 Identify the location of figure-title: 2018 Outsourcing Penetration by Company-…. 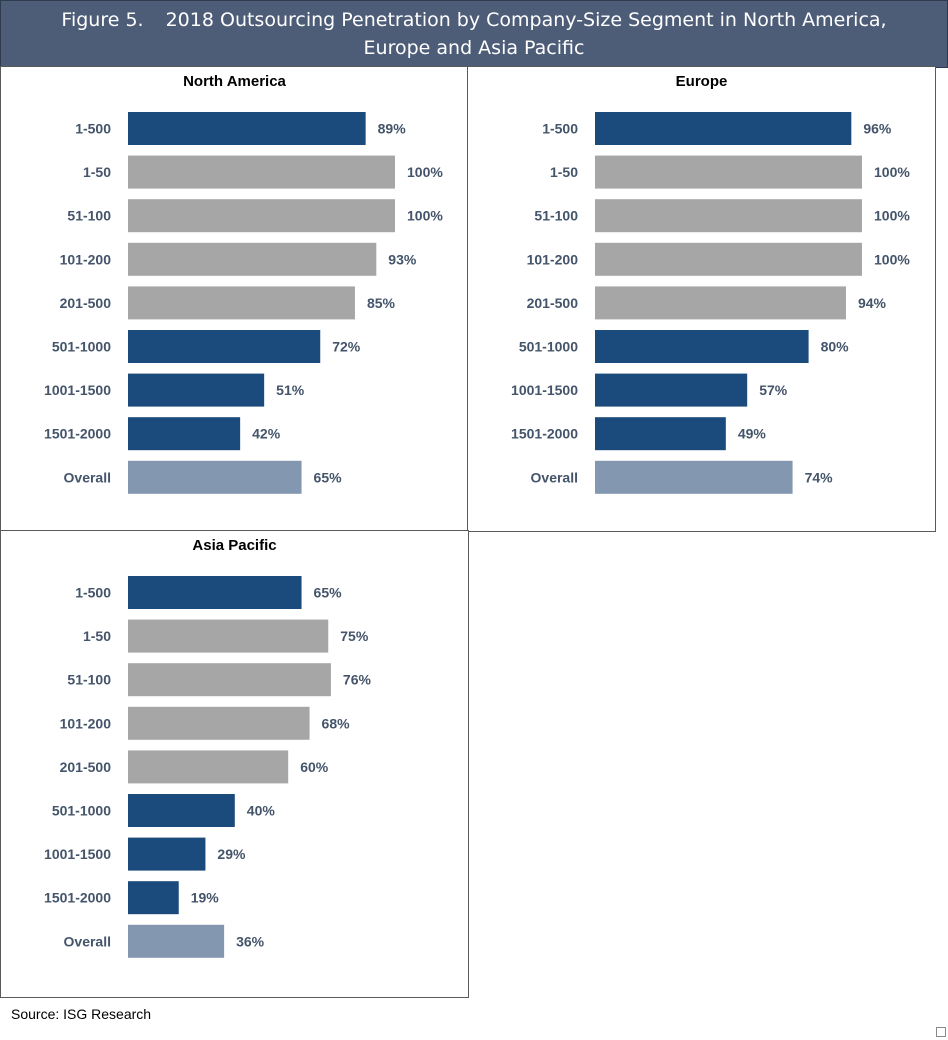
(526, 34).